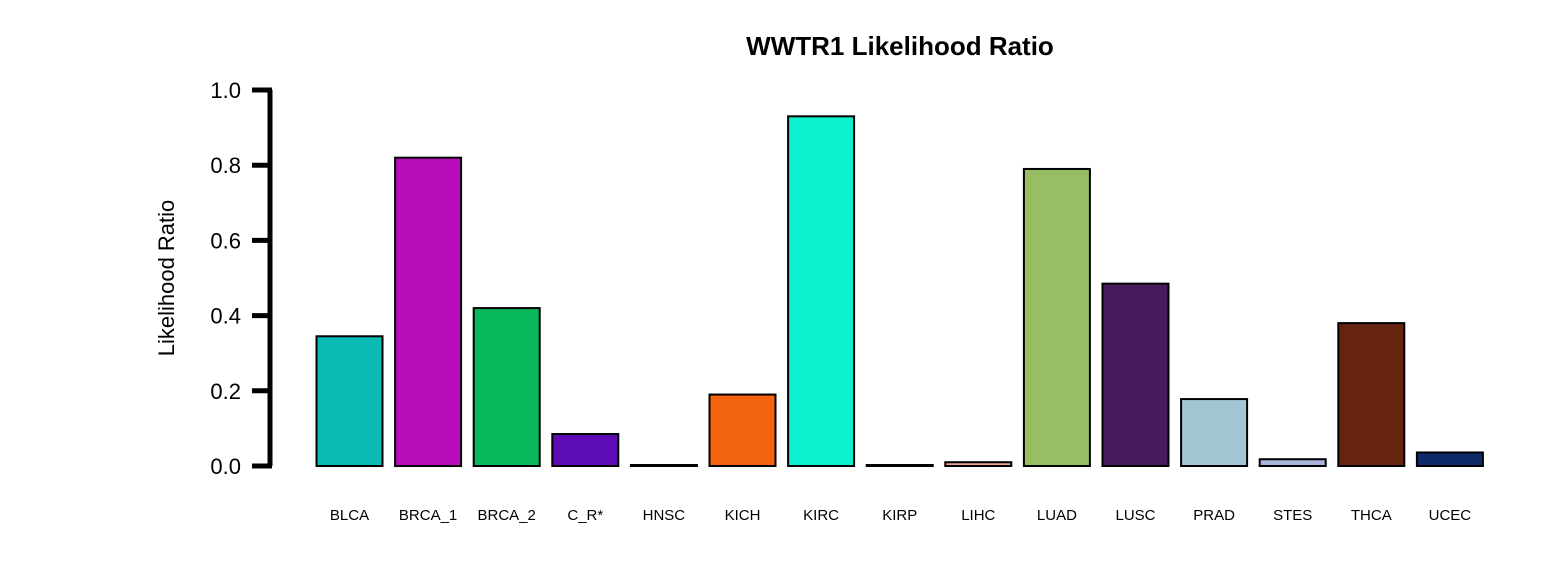 The height and width of the screenshot is (586, 1560). I want to click on chart-title: WWTR1 Likelihood Ratio, so click(900, 46).